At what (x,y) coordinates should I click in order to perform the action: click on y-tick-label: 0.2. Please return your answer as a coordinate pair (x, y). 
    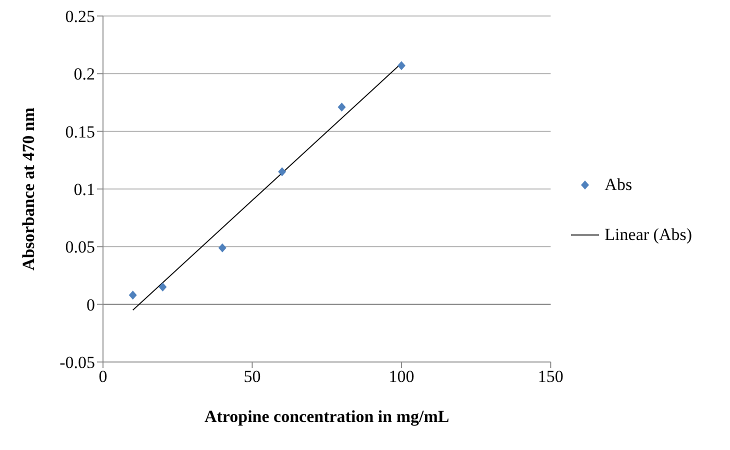
    Looking at the image, I should click on (84, 74).